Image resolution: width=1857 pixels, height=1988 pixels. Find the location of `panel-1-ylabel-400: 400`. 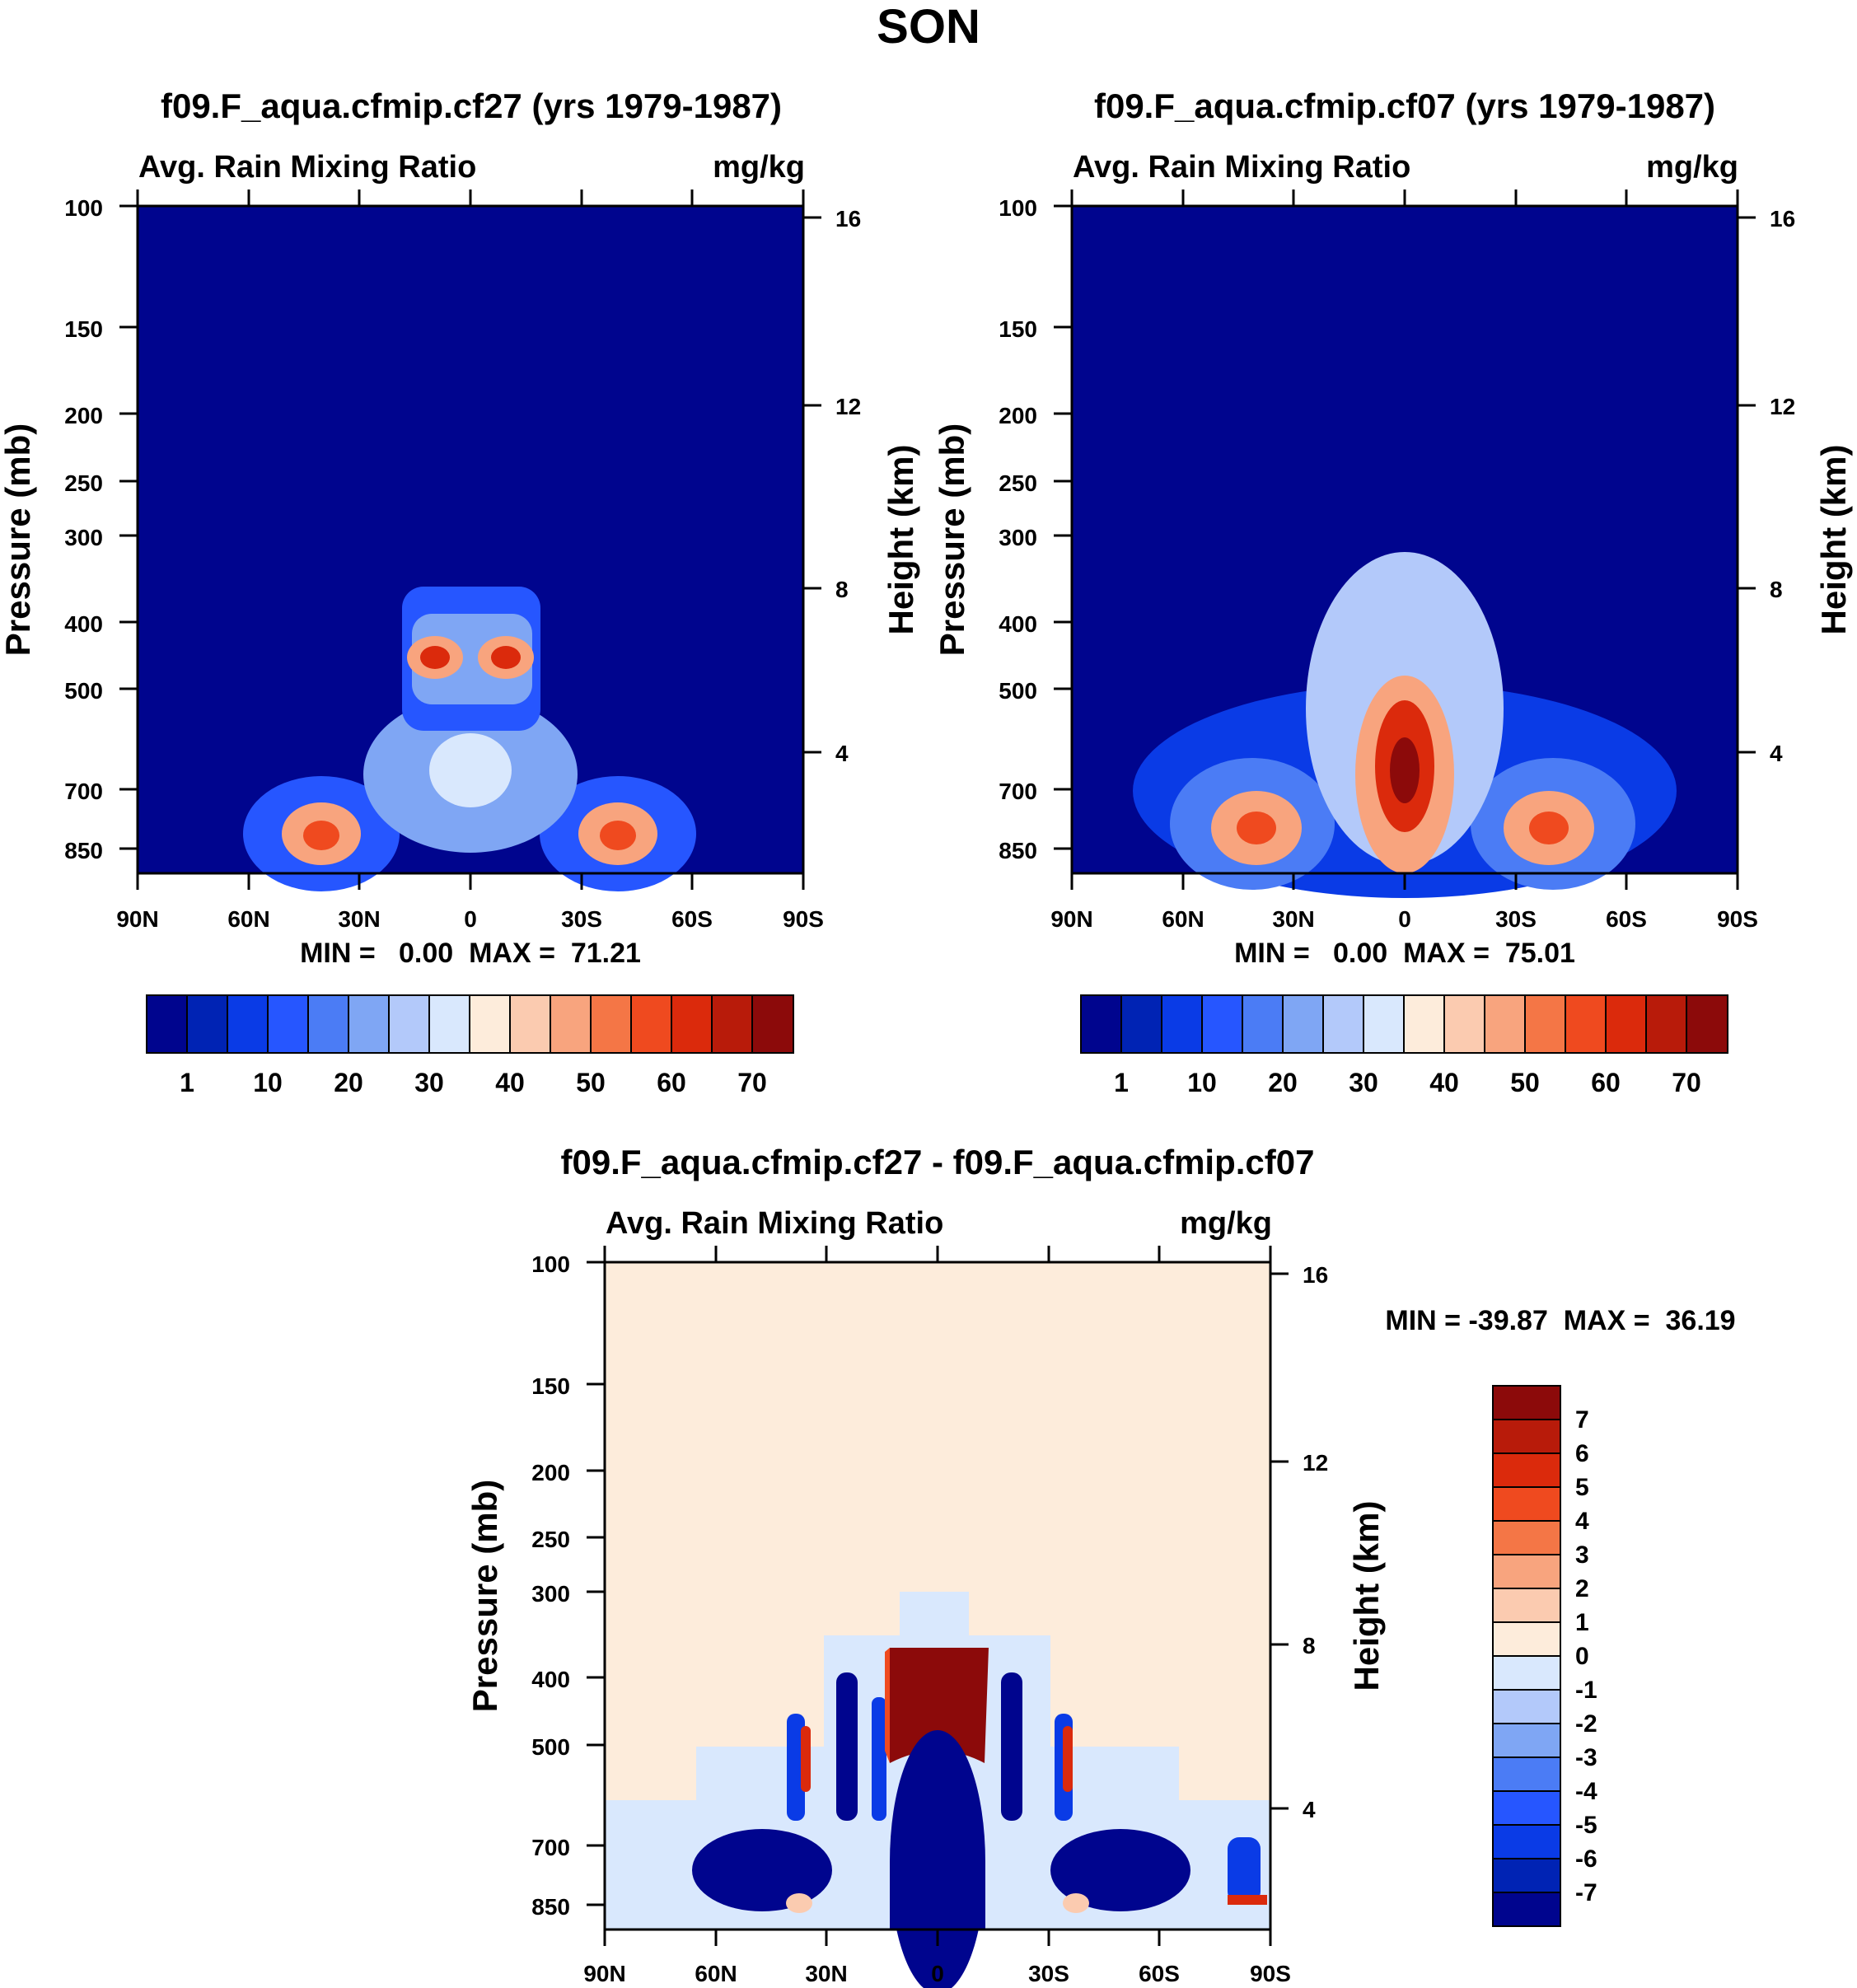

panel-1-ylabel-400: 400 is located at coordinates (84, 624).